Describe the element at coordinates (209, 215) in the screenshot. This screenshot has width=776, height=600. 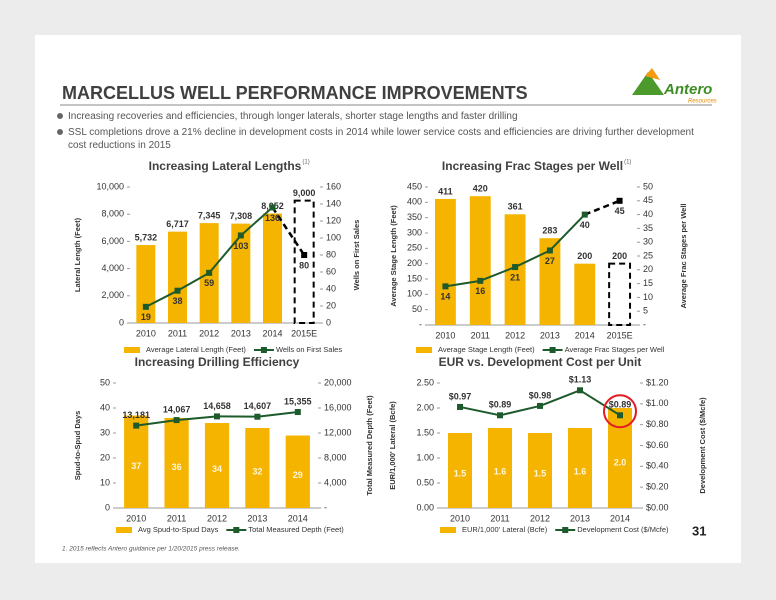
I see `bar-label: 7,345` at that location.